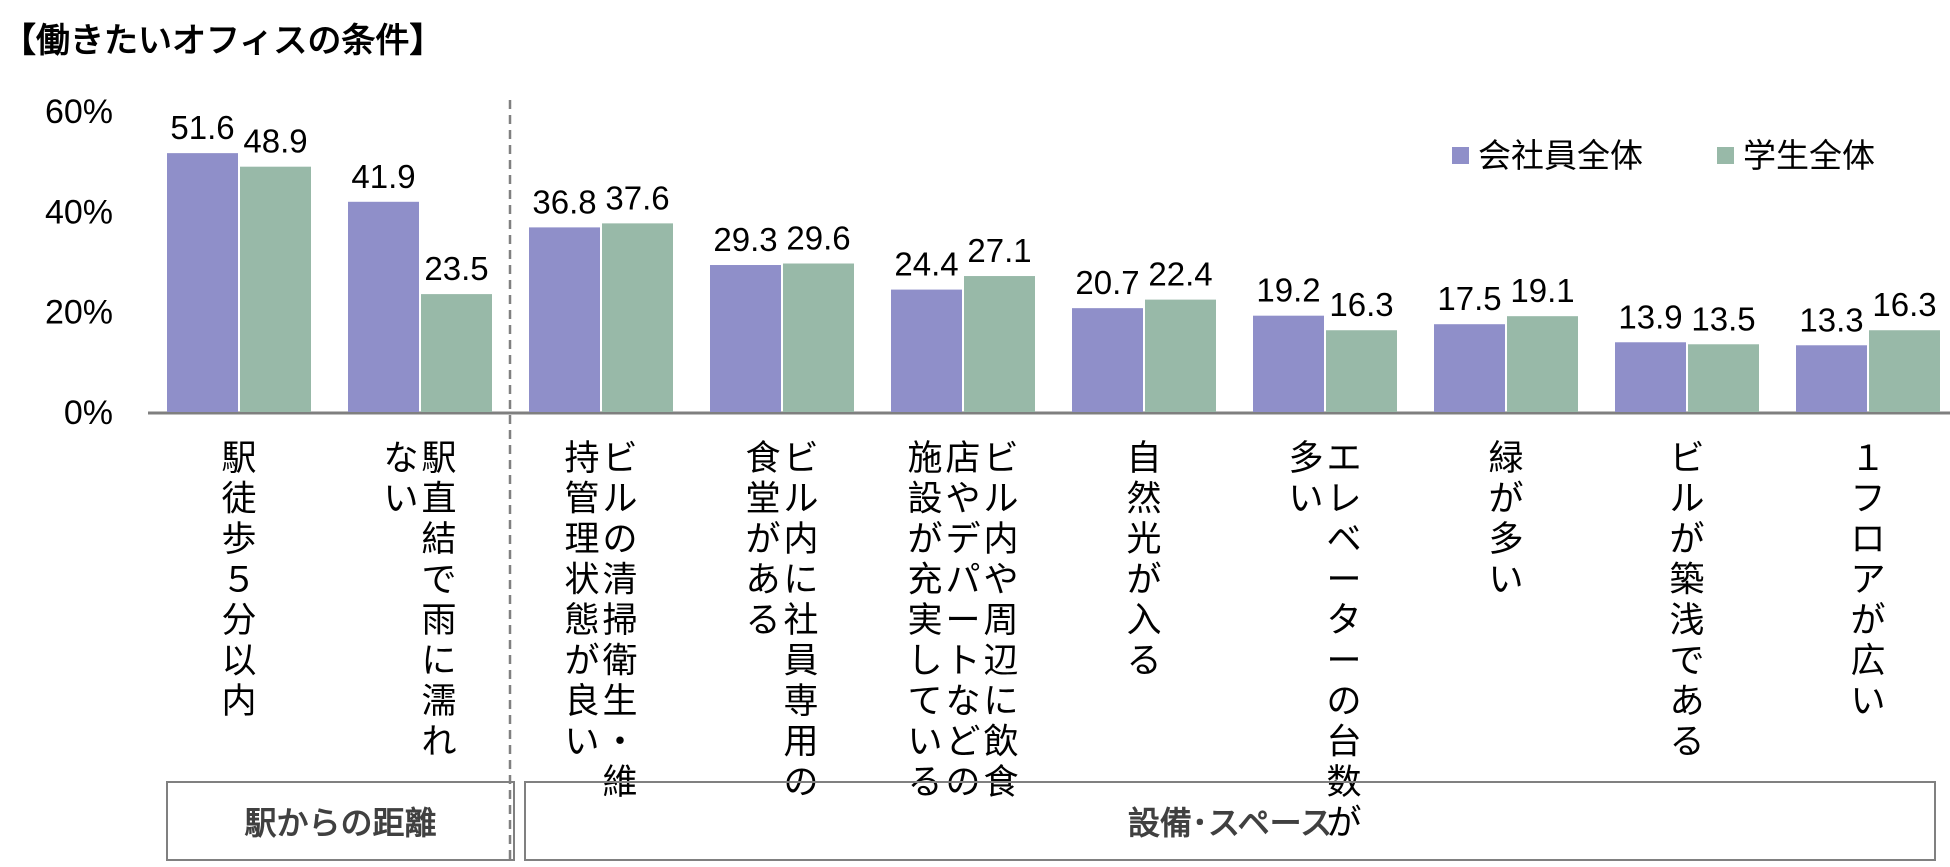 Image resolution: width=1950 pixels, height=867 pixels. Describe the element at coordinates (222, 41) in the screenshot. I see `chart-title: 【働きたいオフィスの条件】` at that location.